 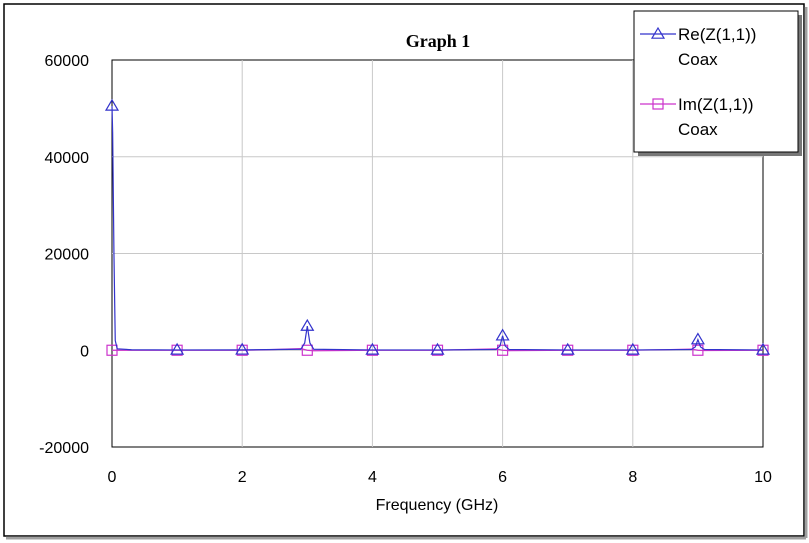 I want to click on legend-series-name: Im(Z(1,1)), so click(x=716, y=104).